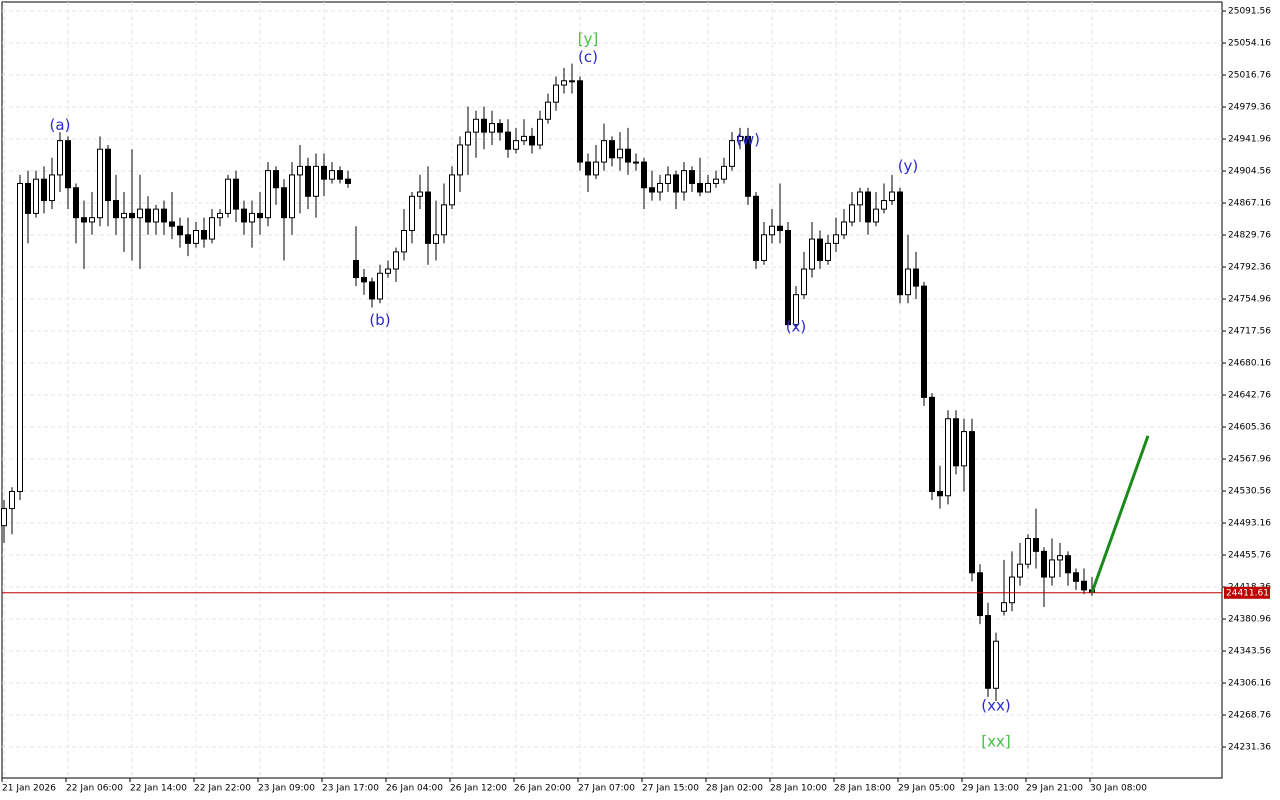 Image resolution: width=1280 pixels, height=800 pixels. I want to click on current-price-box, so click(1247, 592).